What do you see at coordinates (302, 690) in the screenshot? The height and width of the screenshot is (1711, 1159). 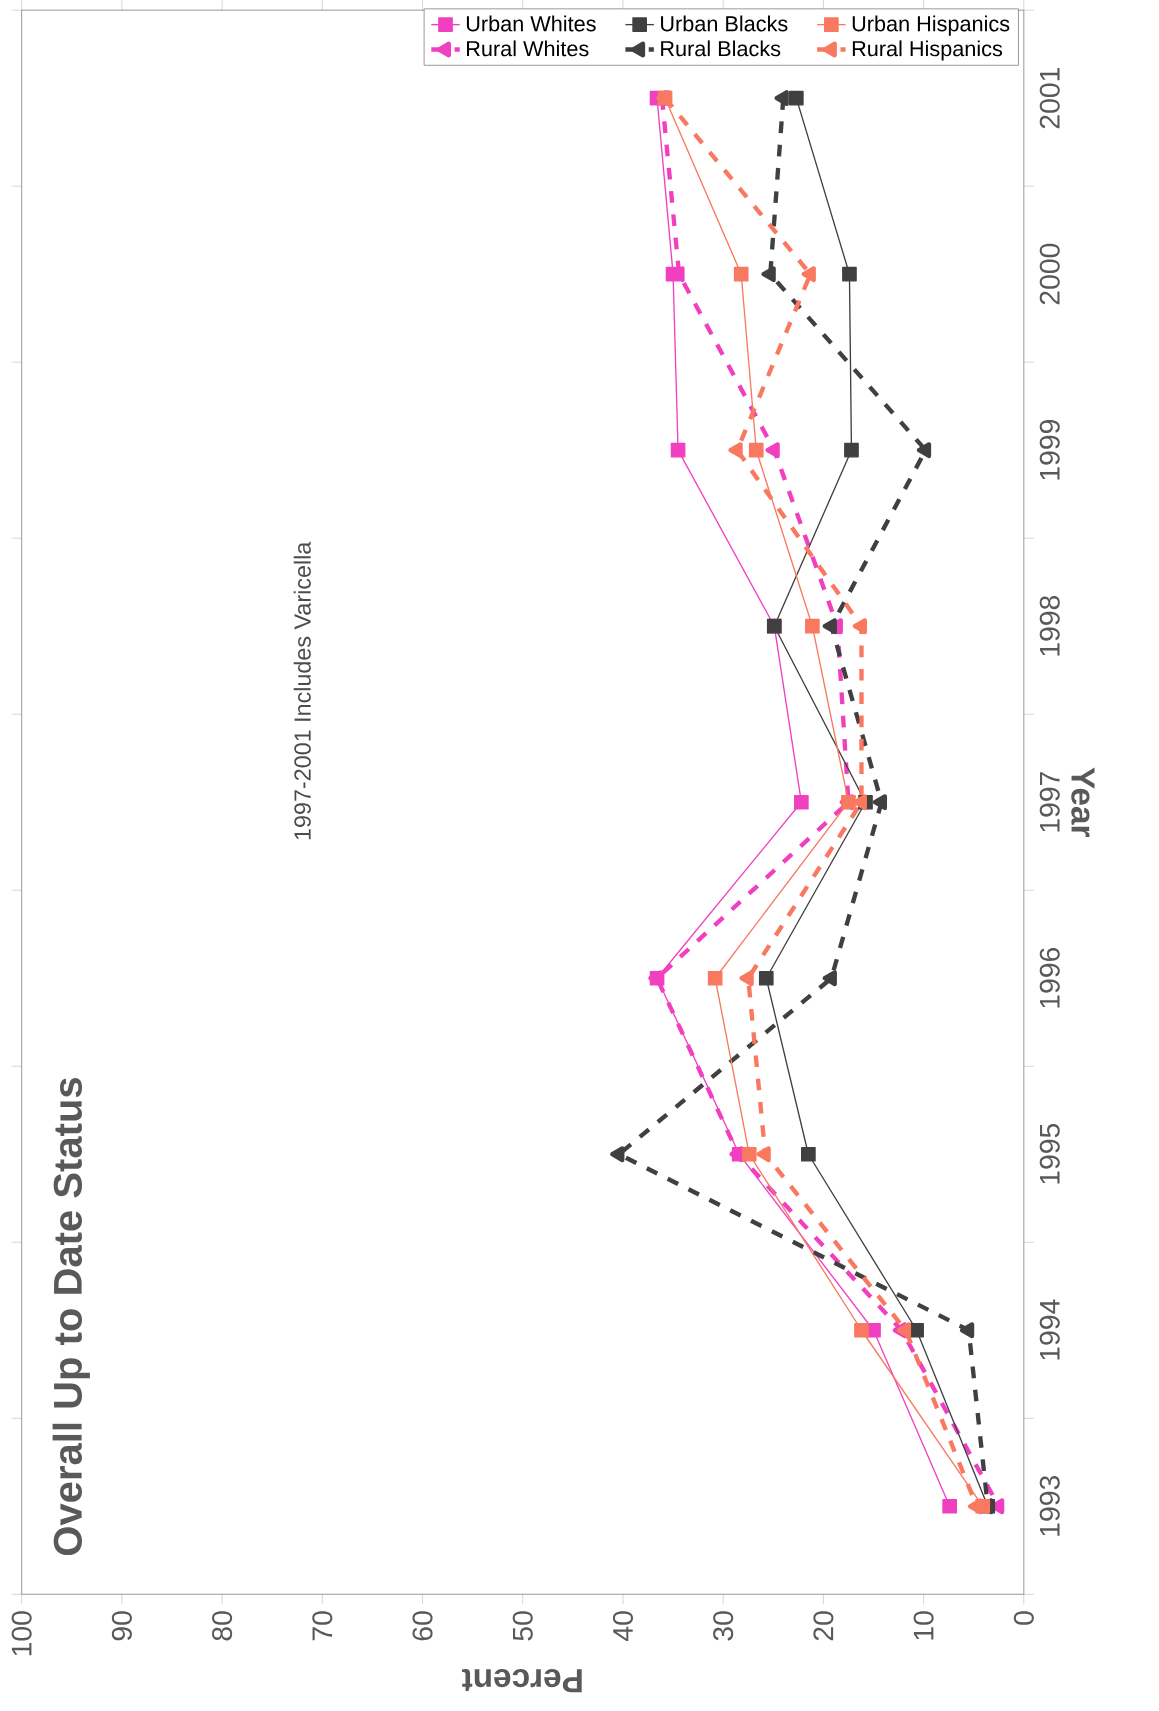 I see `annotation: 1997-2001 Includes Varicella` at bounding box center [302, 690].